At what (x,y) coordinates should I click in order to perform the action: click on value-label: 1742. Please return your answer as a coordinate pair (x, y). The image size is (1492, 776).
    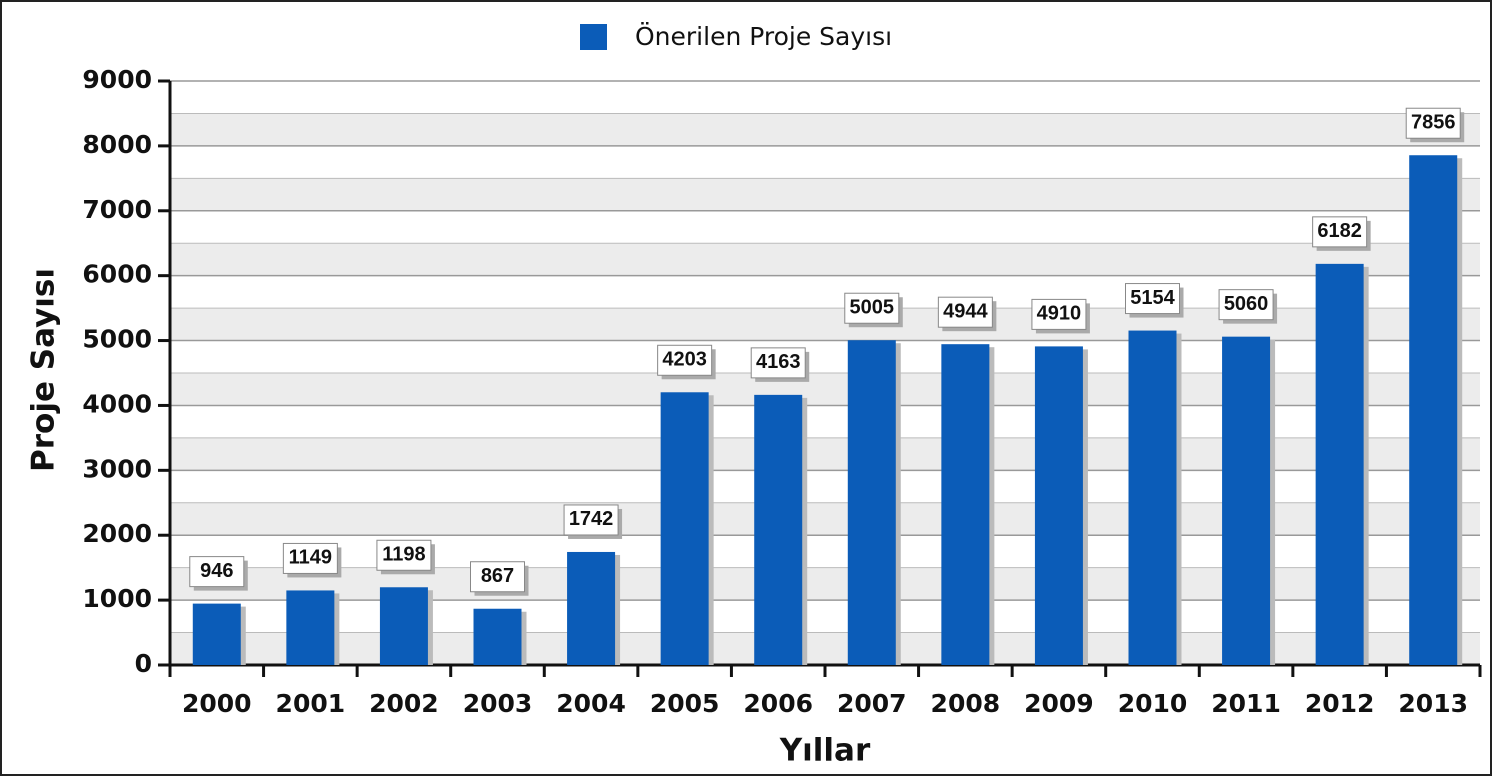
    Looking at the image, I should click on (591, 519).